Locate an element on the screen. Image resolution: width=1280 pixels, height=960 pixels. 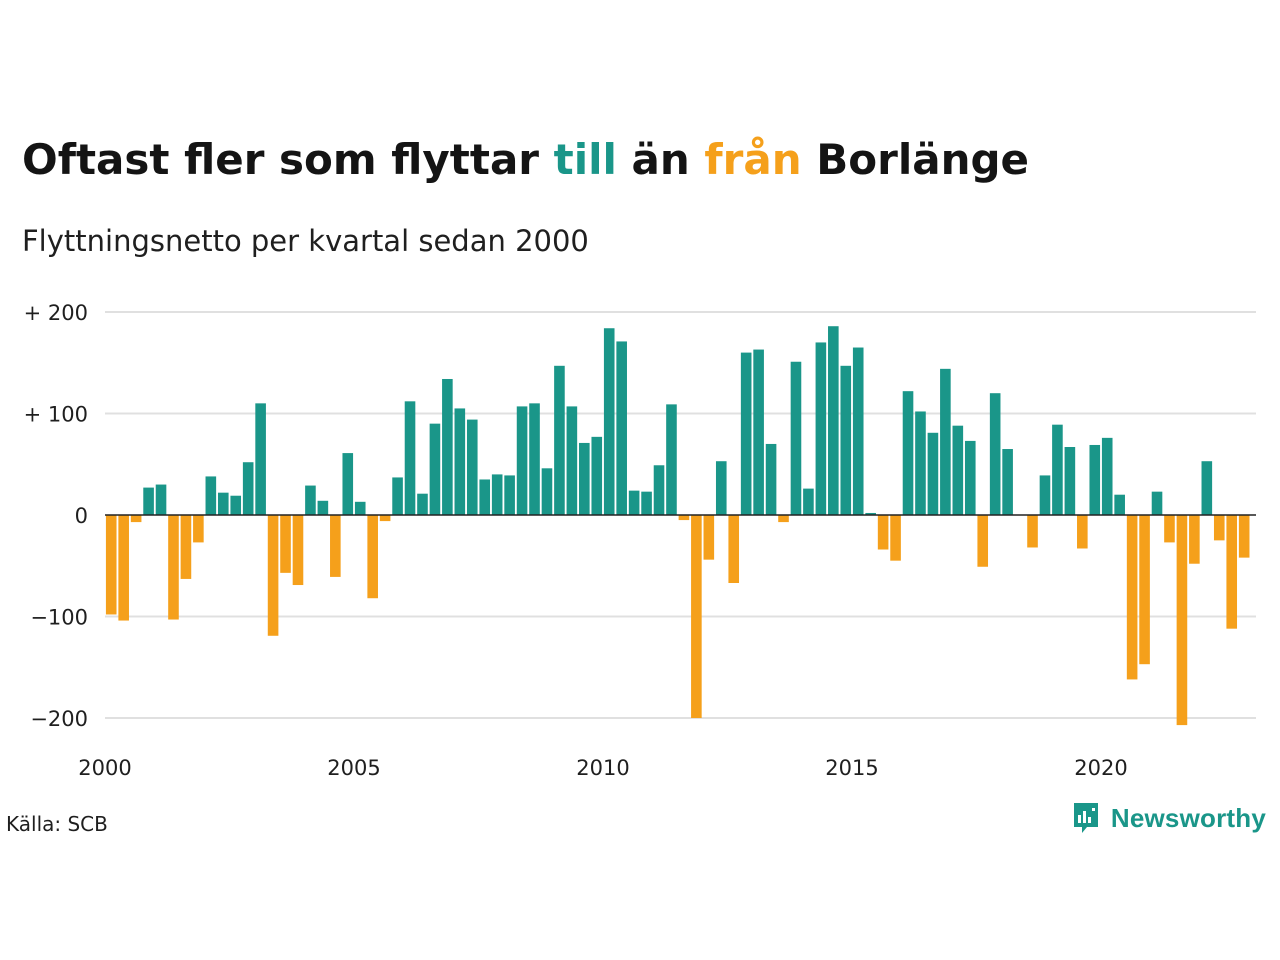
x-tick-label: 2015 is located at coordinates (851, 768).